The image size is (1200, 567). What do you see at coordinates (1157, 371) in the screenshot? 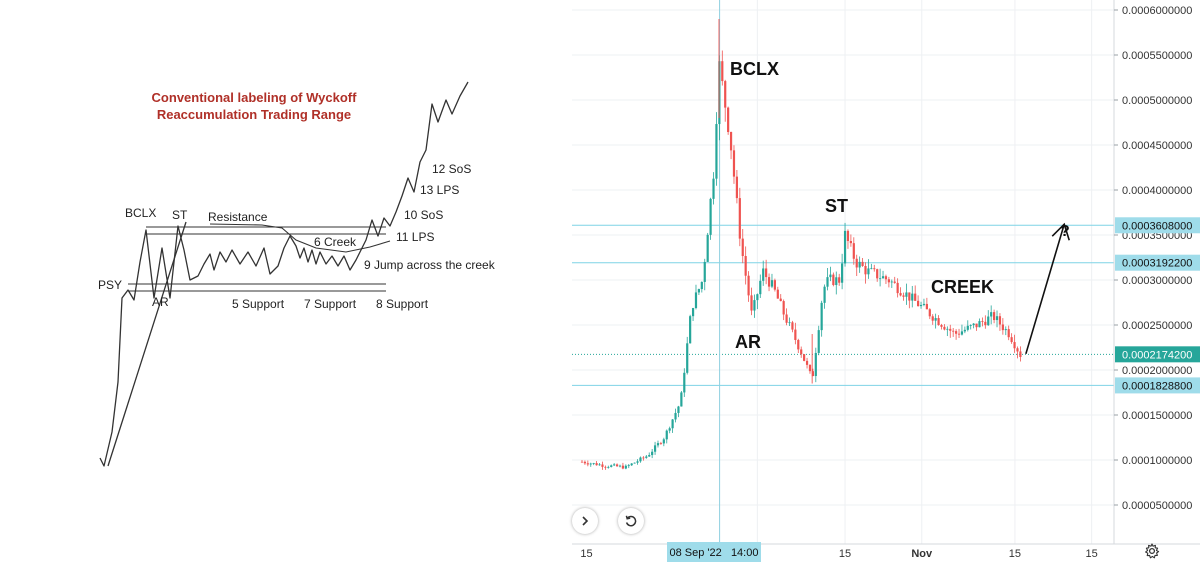
I see `price-tick-label: 0.0002000000` at bounding box center [1157, 371].